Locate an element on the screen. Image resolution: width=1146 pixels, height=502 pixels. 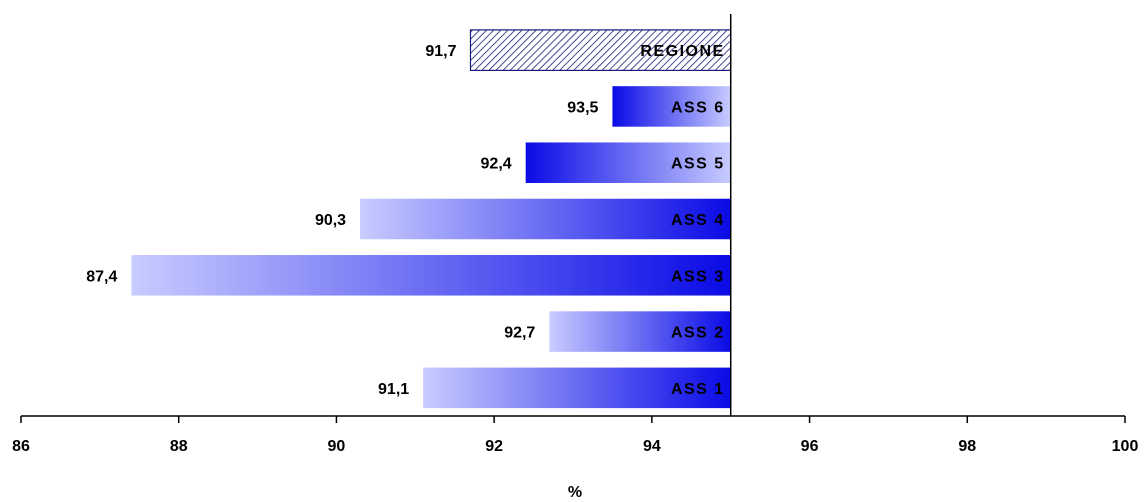
bar-value-label: 91,1 is located at coordinates (393, 389).